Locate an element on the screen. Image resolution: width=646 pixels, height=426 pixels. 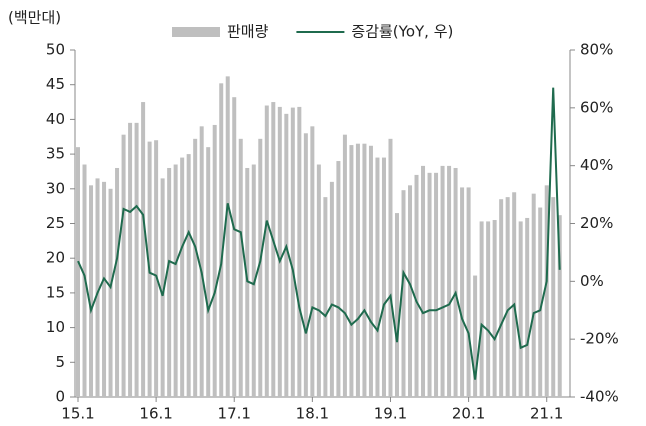
y-tick-label: 25 is located at coordinates (55, 223).